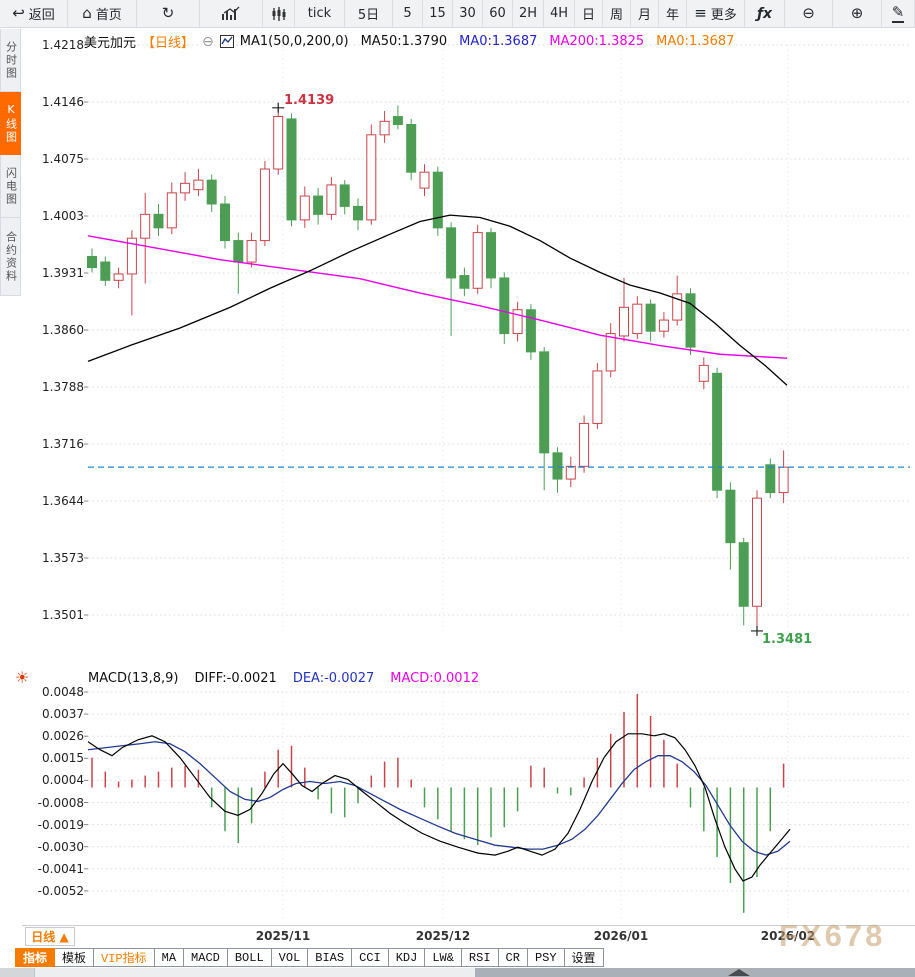  Describe the element at coordinates (22, 677) in the screenshot. I see `indicator-sun-icon: ☀` at that location.